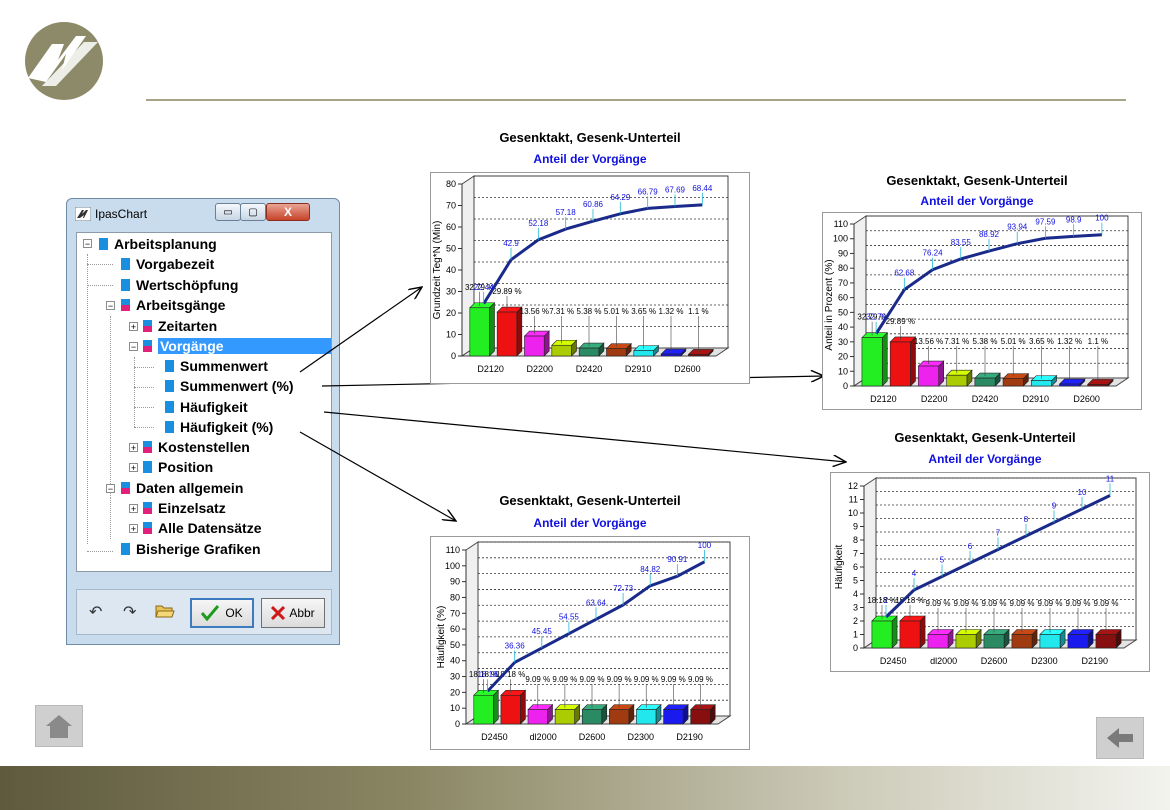 This screenshot has height=810, width=1170. I want to click on cumulative-value-label: 93.94, so click(1017, 227).